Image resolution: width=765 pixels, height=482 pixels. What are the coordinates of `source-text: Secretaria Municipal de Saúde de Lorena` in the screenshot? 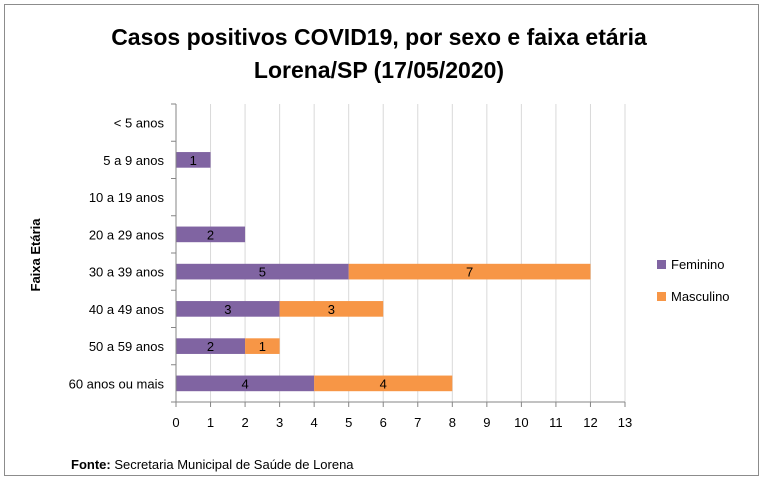 It's located at (232, 464).